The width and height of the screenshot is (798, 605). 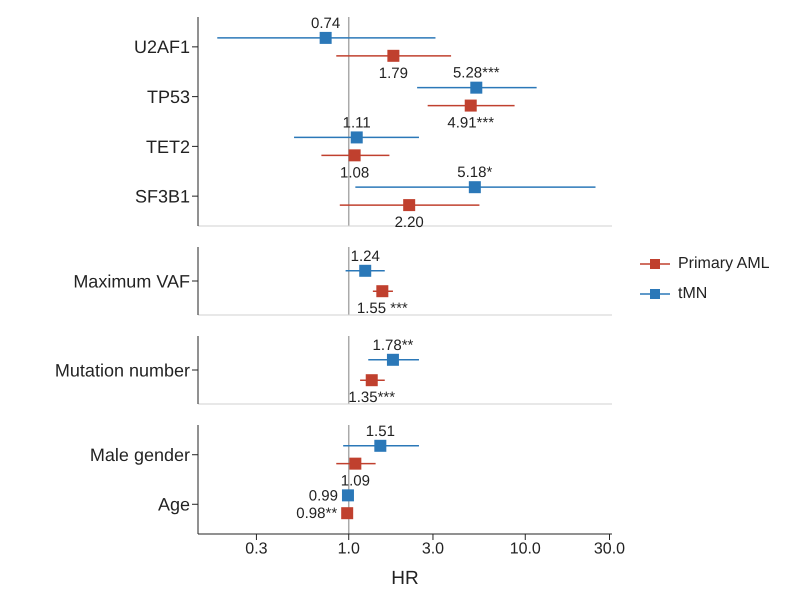 What do you see at coordinates (433, 549) in the screenshot?
I see `x-tick-label: 3.0` at bounding box center [433, 549].